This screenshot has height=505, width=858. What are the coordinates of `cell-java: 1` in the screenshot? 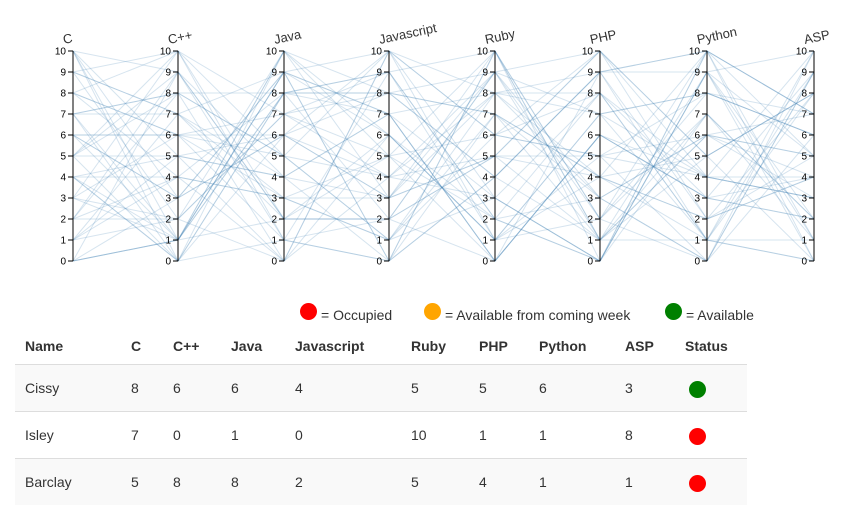 It's located at (253, 435).